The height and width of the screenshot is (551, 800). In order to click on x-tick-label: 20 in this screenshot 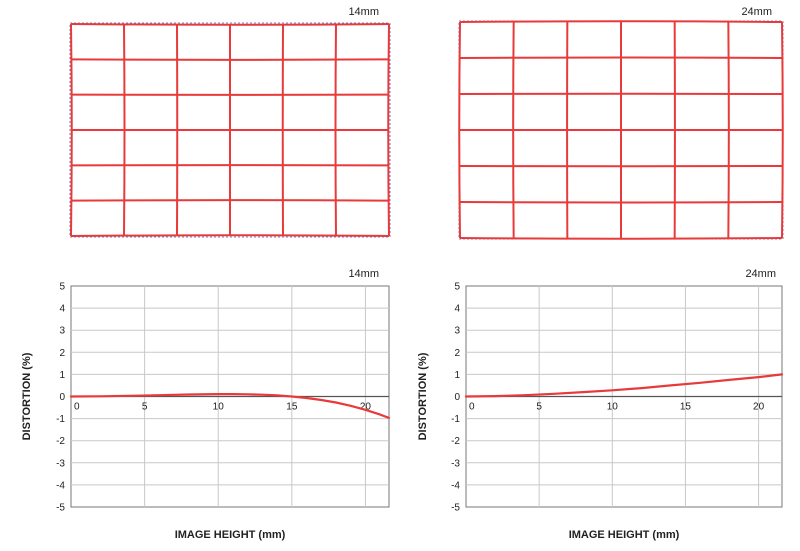, I will do `click(759, 407)`.